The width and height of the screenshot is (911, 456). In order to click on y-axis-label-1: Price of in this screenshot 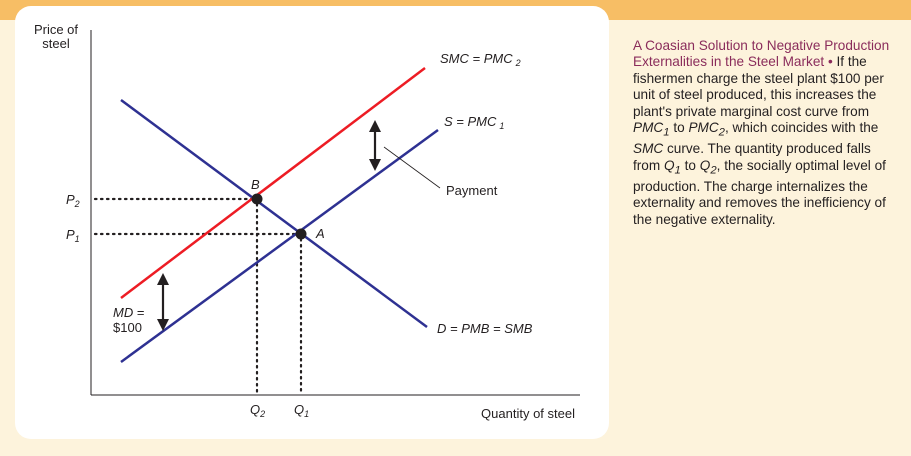, I will do `click(56, 29)`.